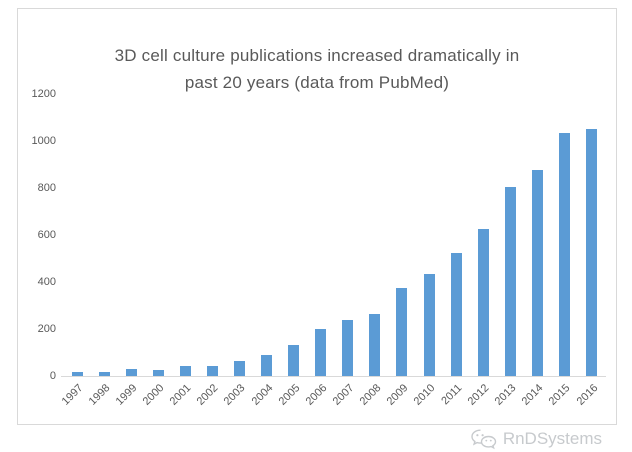 The height and width of the screenshot is (452, 632). What do you see at coordinates (43, 94) in the screenshot?
I see `y-tick-label-1200: 1200` at bounding box center [43, 94].